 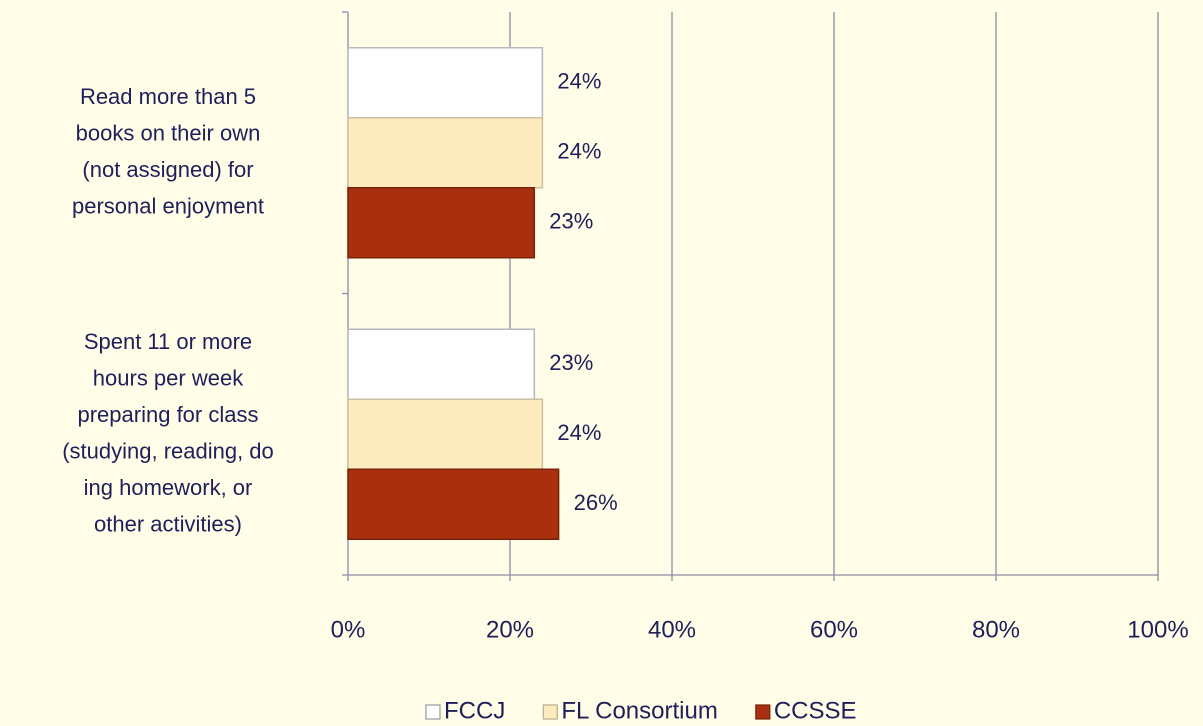 What do you see at coordinates (168, 132) in the screenshot?
I see `category-label: books on their own` at bounding box center [168, 132].